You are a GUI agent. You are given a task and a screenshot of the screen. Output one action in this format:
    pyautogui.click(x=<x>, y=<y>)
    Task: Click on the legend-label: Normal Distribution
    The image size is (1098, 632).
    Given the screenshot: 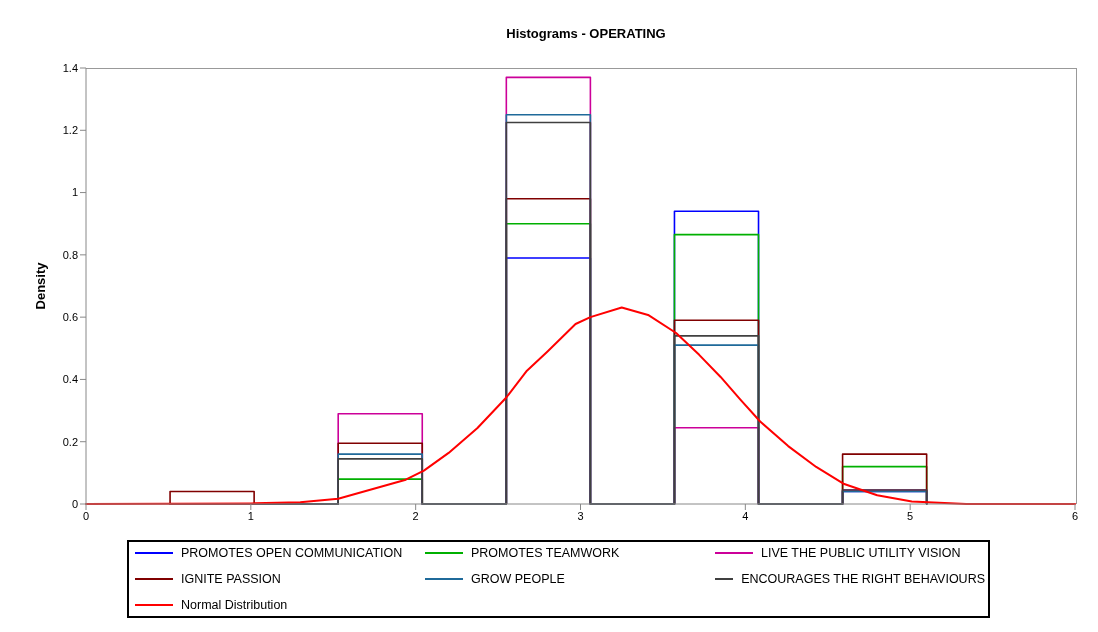 What is the action you would take?
    pyautogui.click(x=234, y=605)
    